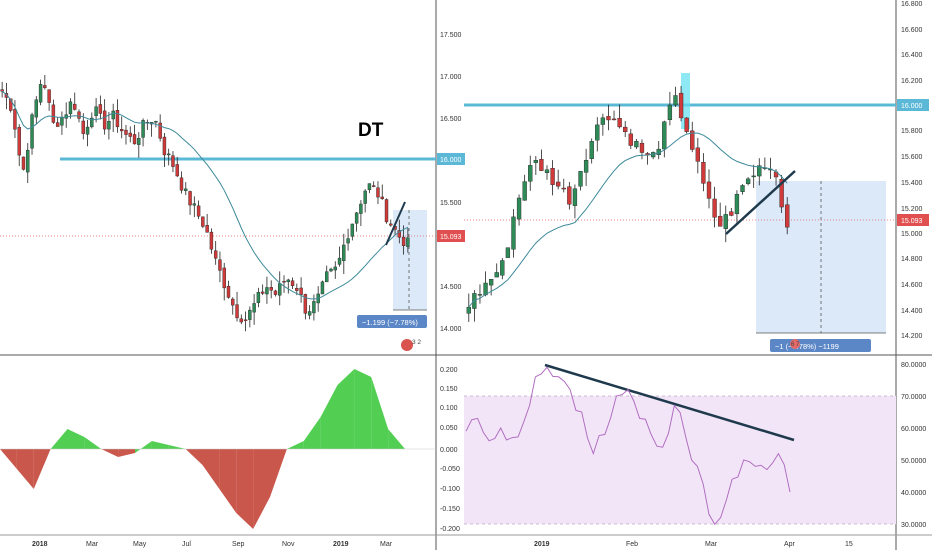 This screenshot has height=555, width=932. Describe the element at coordinates (341, 544) in the screenshot. I see `date-tick: 2019` at that location.